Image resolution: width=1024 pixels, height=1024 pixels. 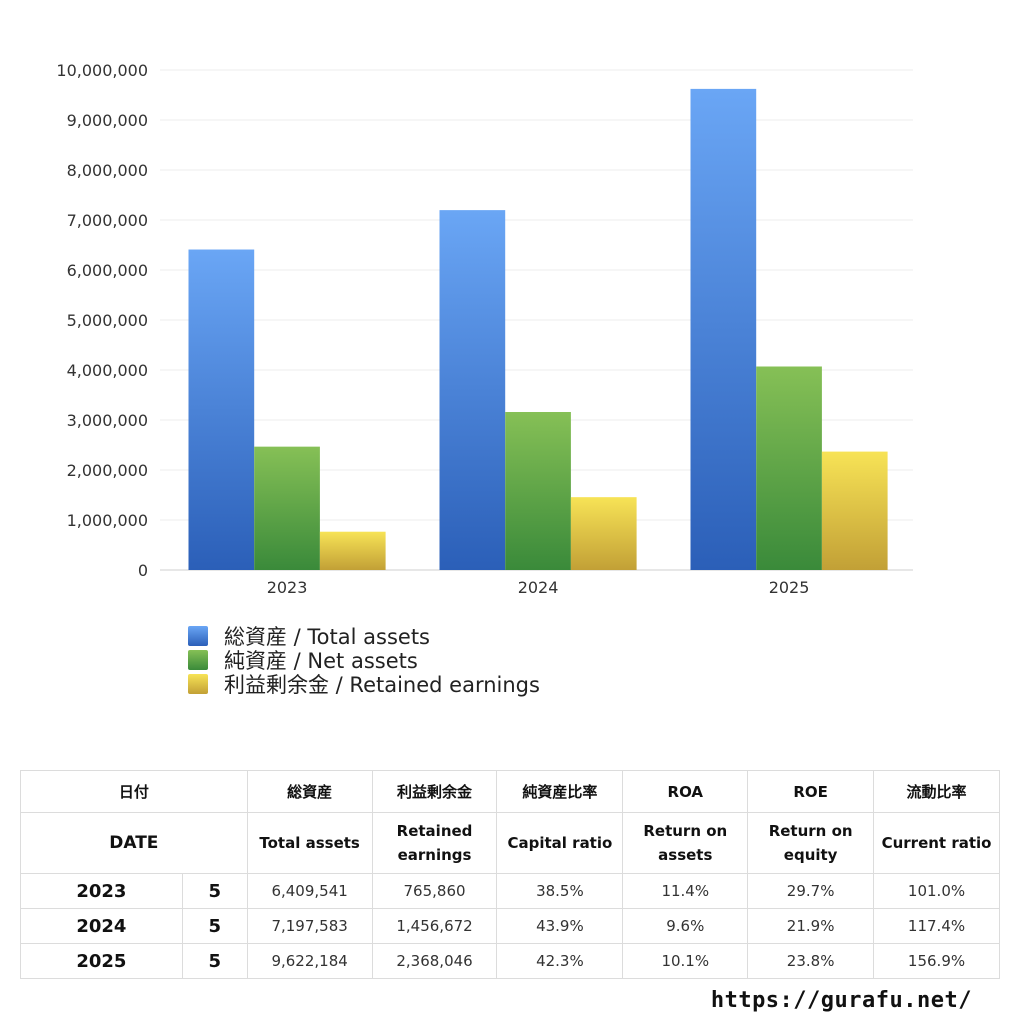 What do you see at coordinates (811, 926) in the screenshot?
I see `cell-roe: 21.9%` at bounding box center [811, 926].